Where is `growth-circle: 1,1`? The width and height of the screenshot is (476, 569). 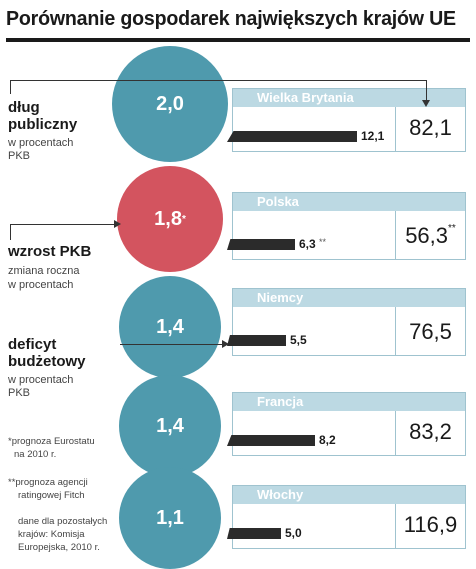 growth-circle: 1,1 is located at coordinates (170, 518).